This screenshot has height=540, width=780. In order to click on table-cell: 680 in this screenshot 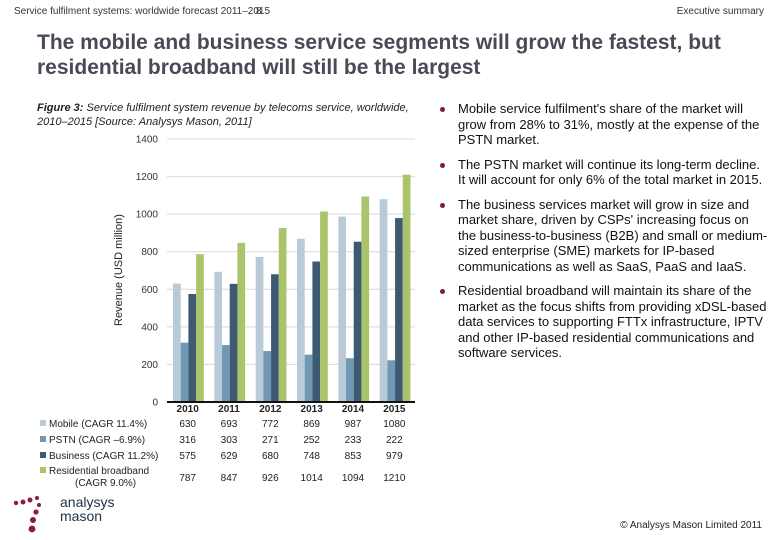, I will do `click(270, 456)`.